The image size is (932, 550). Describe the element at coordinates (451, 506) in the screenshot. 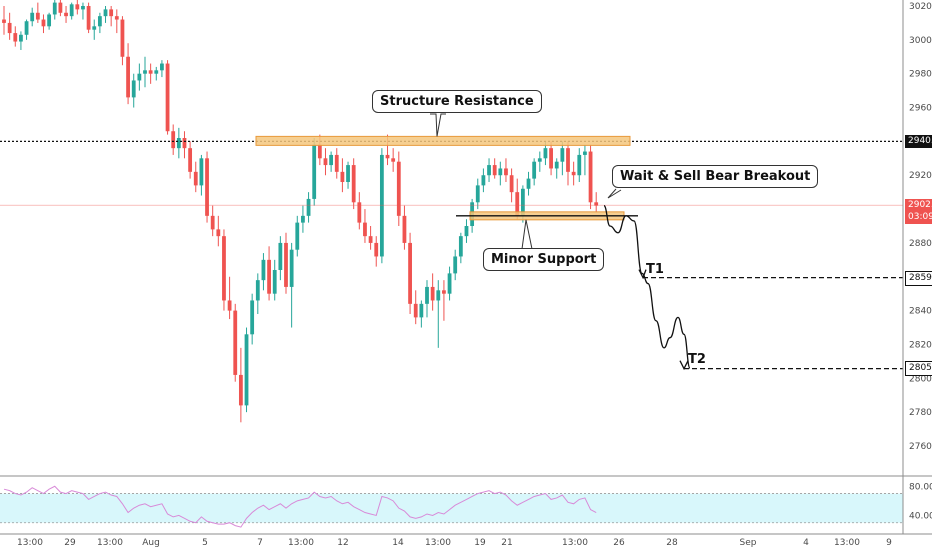

I see `rsi-pane` at that location.